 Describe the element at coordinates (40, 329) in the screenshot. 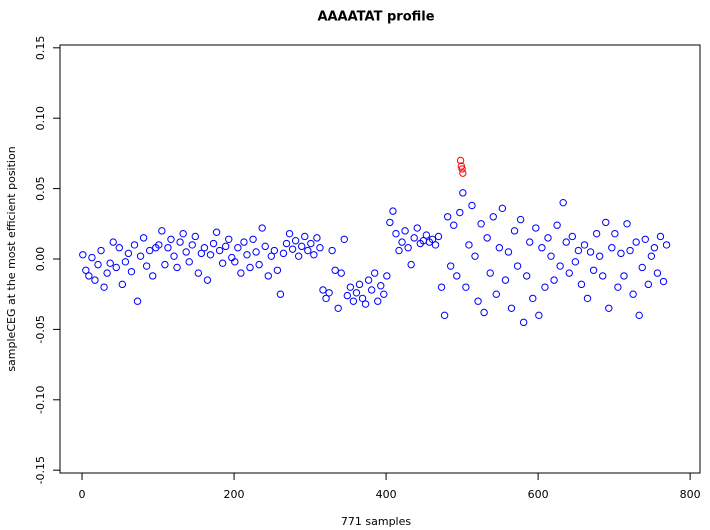

I see `y-tick-label: -0.05` at that location.